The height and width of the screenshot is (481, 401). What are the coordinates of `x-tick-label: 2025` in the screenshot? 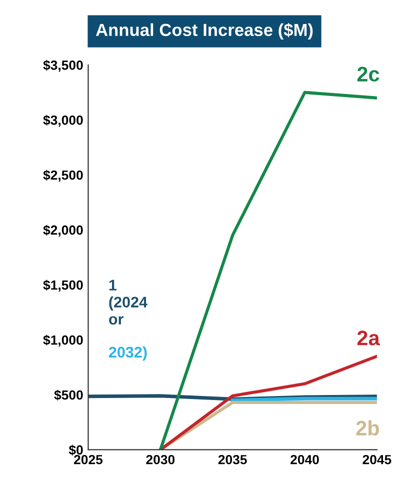 It's located at (88, 459).